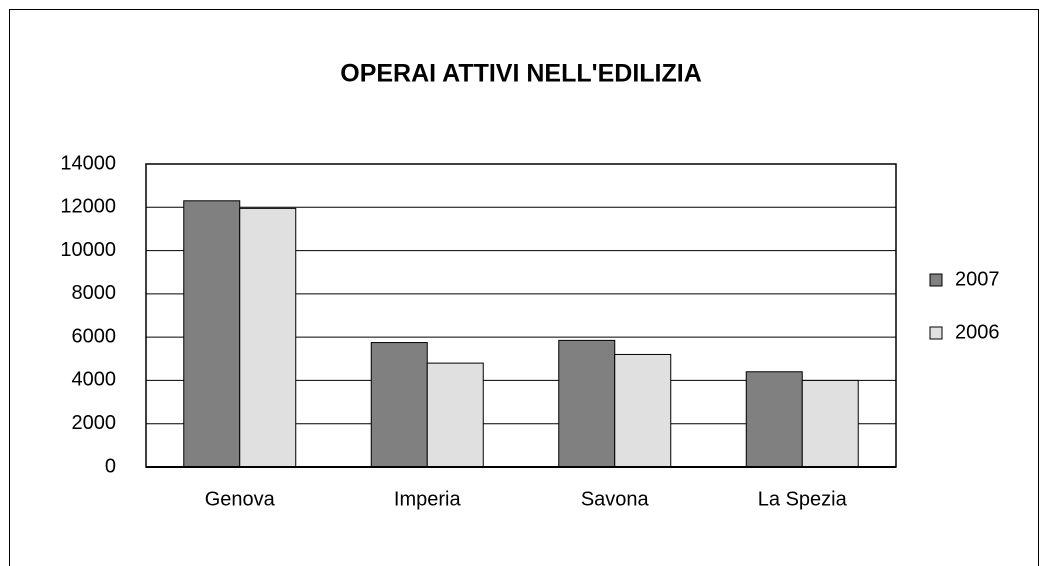  I want to click on legend-label: 2007, so click(977, 279).